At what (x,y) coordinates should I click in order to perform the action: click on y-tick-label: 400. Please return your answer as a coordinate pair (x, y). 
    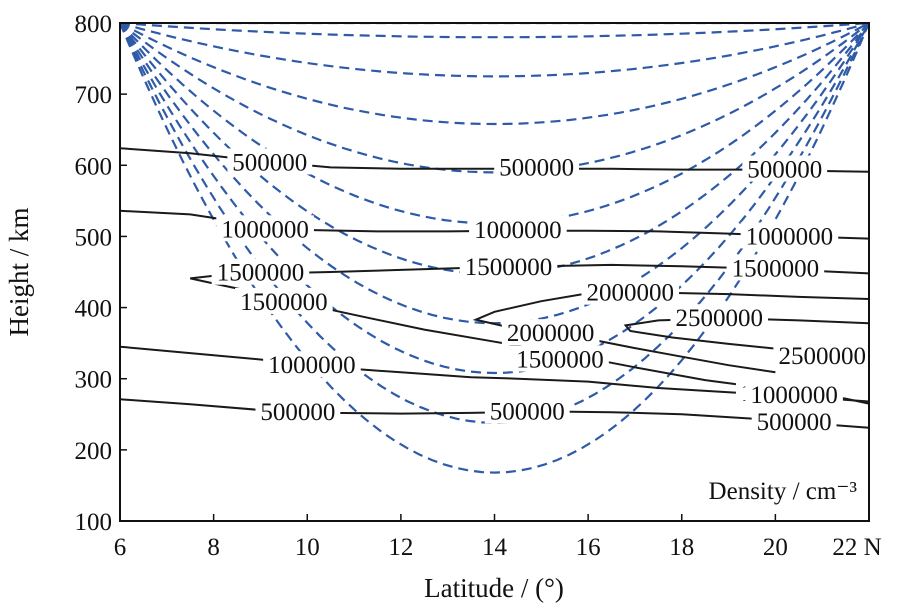
    Looking at the image, I should click on (94, 309).